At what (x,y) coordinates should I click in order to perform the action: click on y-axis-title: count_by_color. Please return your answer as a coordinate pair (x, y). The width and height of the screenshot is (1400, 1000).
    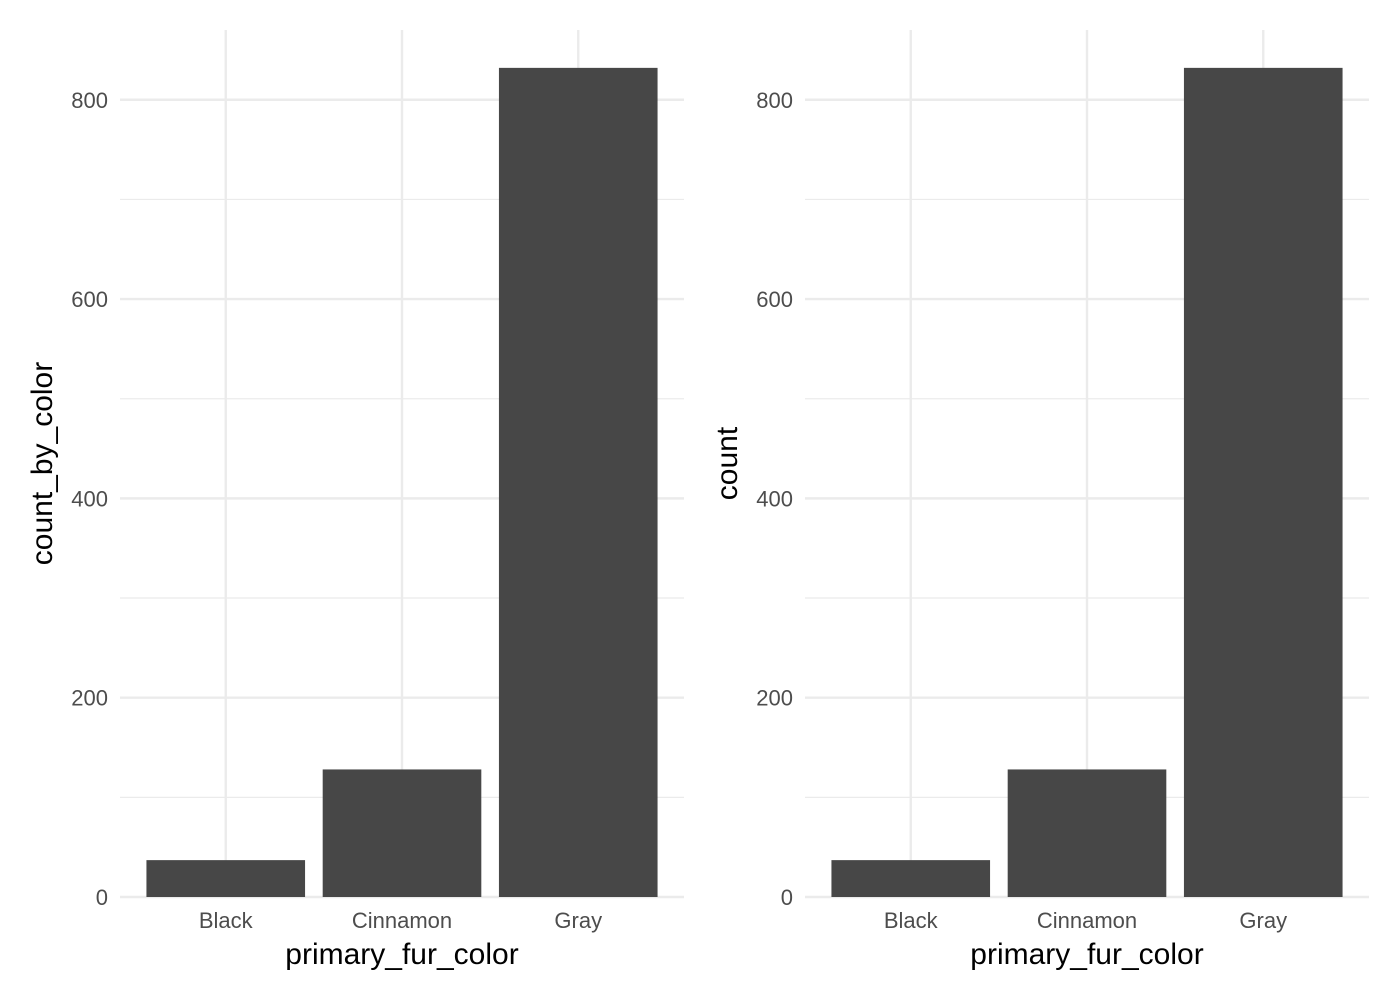
    Looking at the image, I should click on (42, 463).